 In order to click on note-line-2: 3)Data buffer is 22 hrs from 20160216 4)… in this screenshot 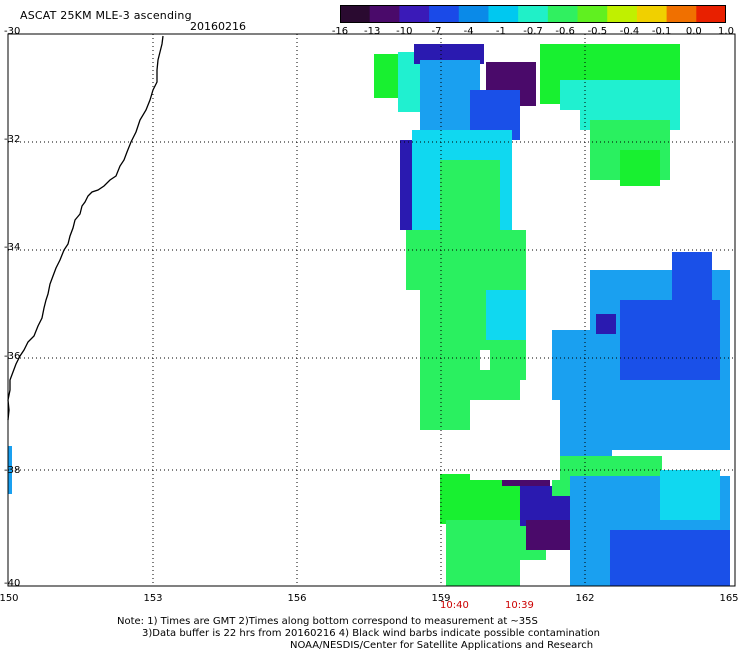, I will do `click(371, 633)`.